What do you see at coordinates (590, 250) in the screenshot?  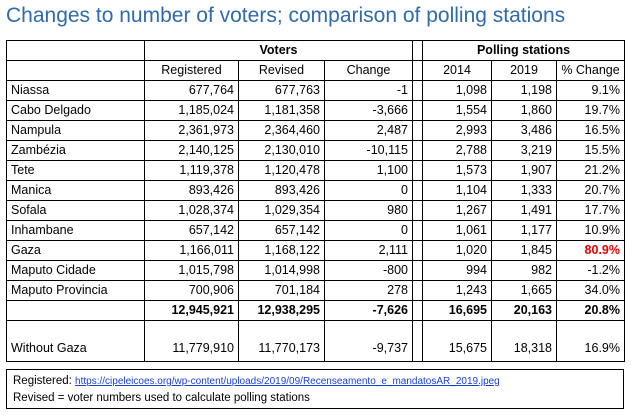 I see `cell-pct-change: 80.9%` at bounding box center [590, 250].